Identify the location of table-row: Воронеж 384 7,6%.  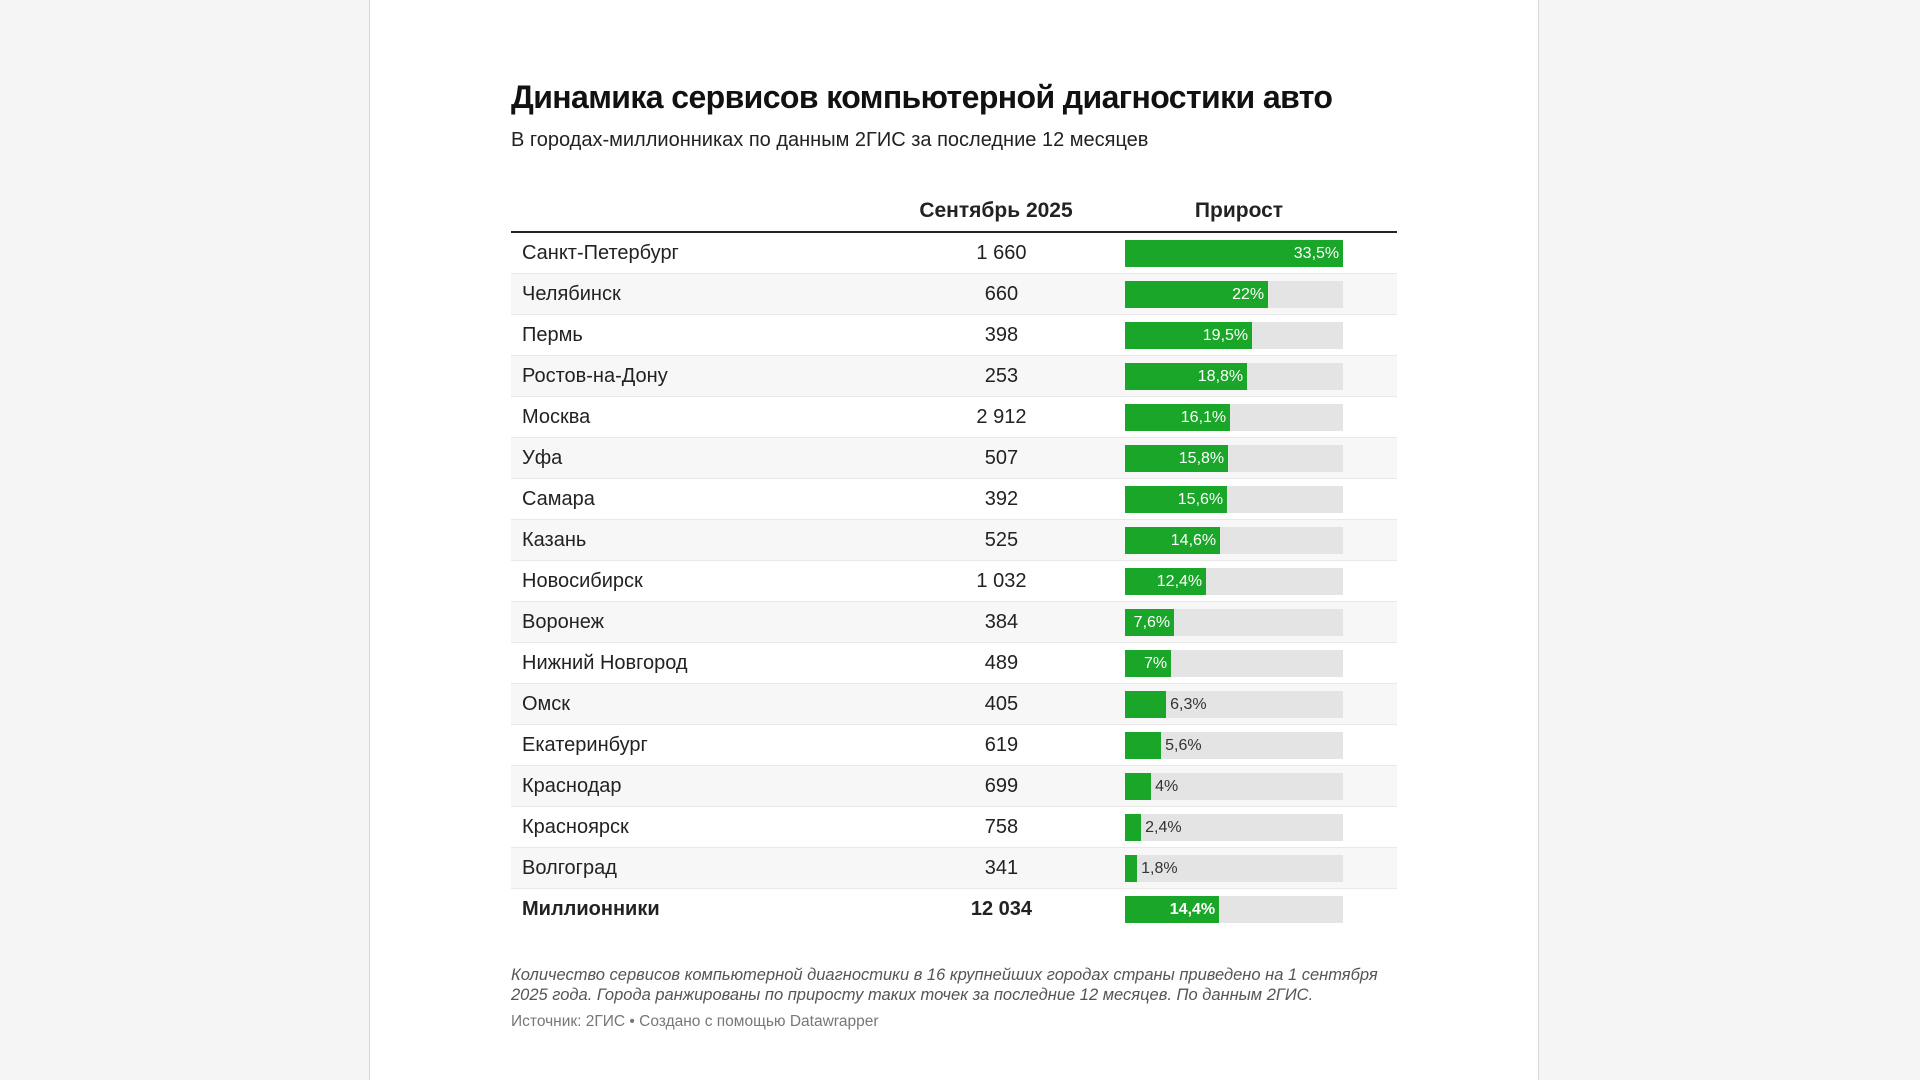
(954, 622).